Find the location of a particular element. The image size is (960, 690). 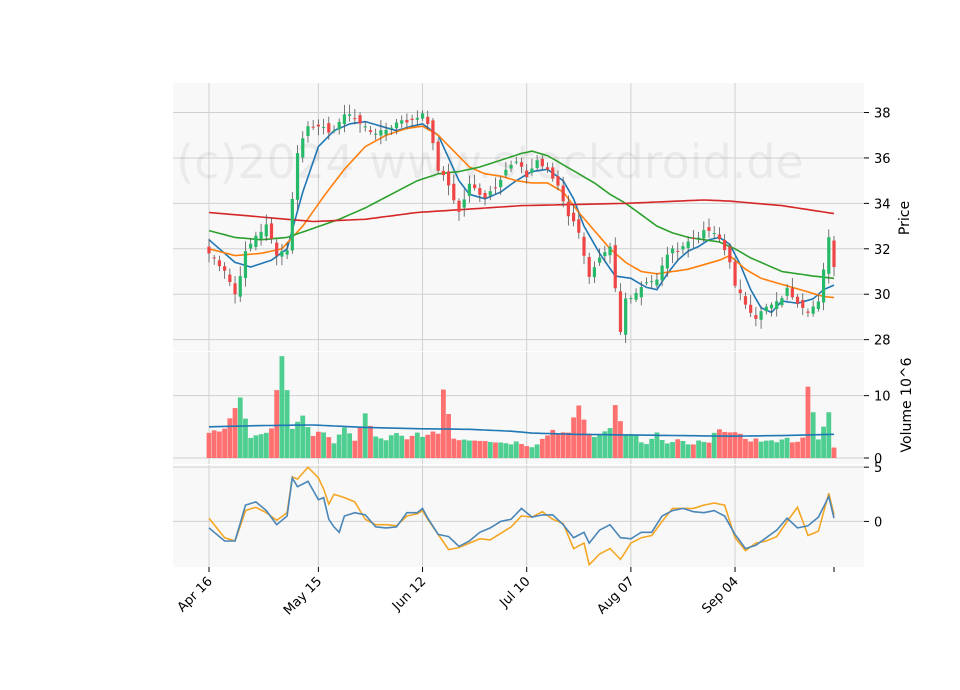

moving-average-line is located at coordinates (521, 211).